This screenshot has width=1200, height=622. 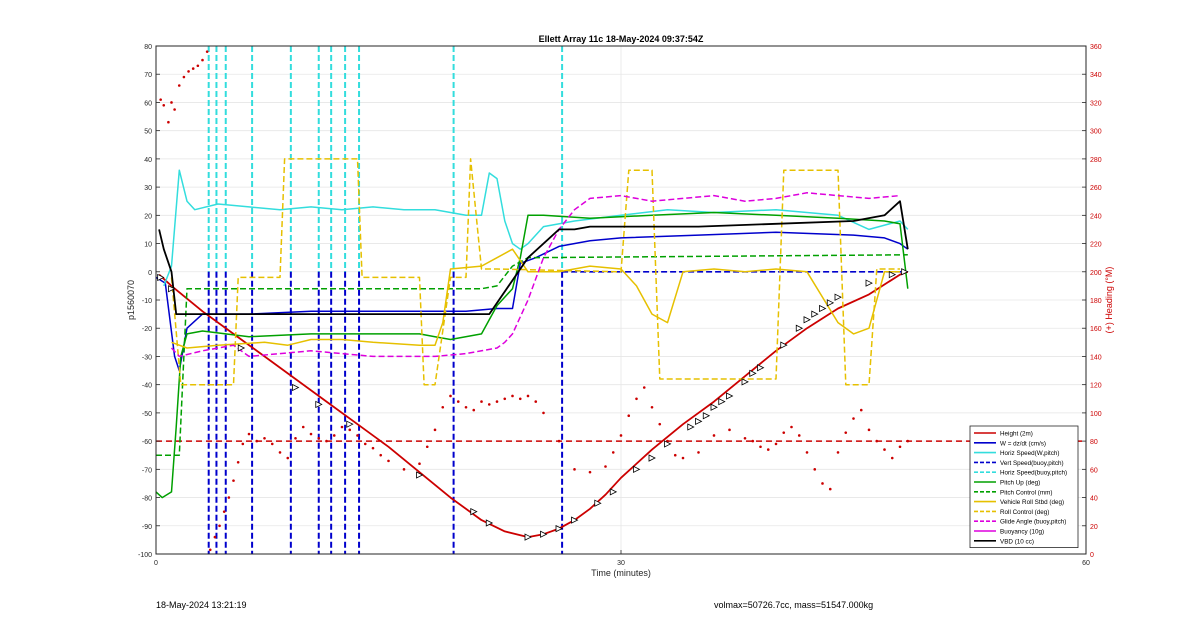 What do you see at coordinates (148, 103) in the screenshot?
I see `y-tick-label: 60` at bounding box center [148, 103].